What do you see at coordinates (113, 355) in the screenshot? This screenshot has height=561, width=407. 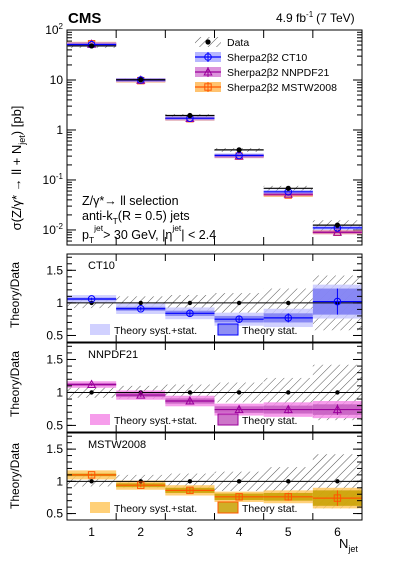 I see `ratio-panel-label: NNPDF21` at bounding box center [113, 355].